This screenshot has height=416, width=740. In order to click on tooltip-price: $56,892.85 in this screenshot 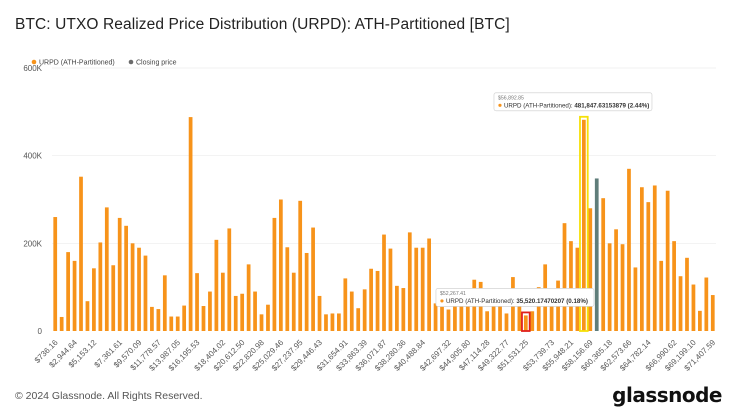, I will do `click(511, 98)`.